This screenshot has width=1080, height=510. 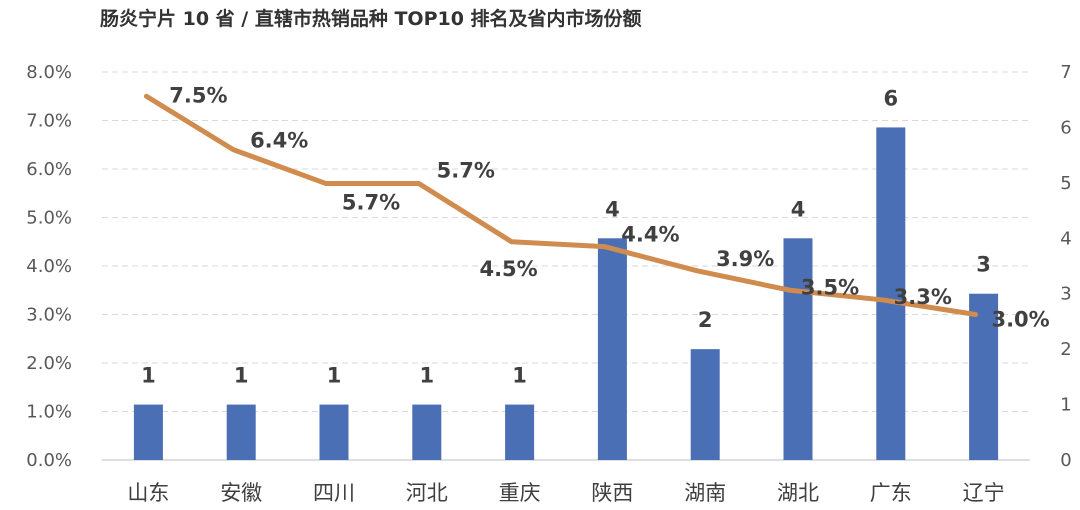 What do you see at coordinates (49, 72) in the screenshot?
I see `left-axis-tick: 8.0%` at bounding box center [49, 72].